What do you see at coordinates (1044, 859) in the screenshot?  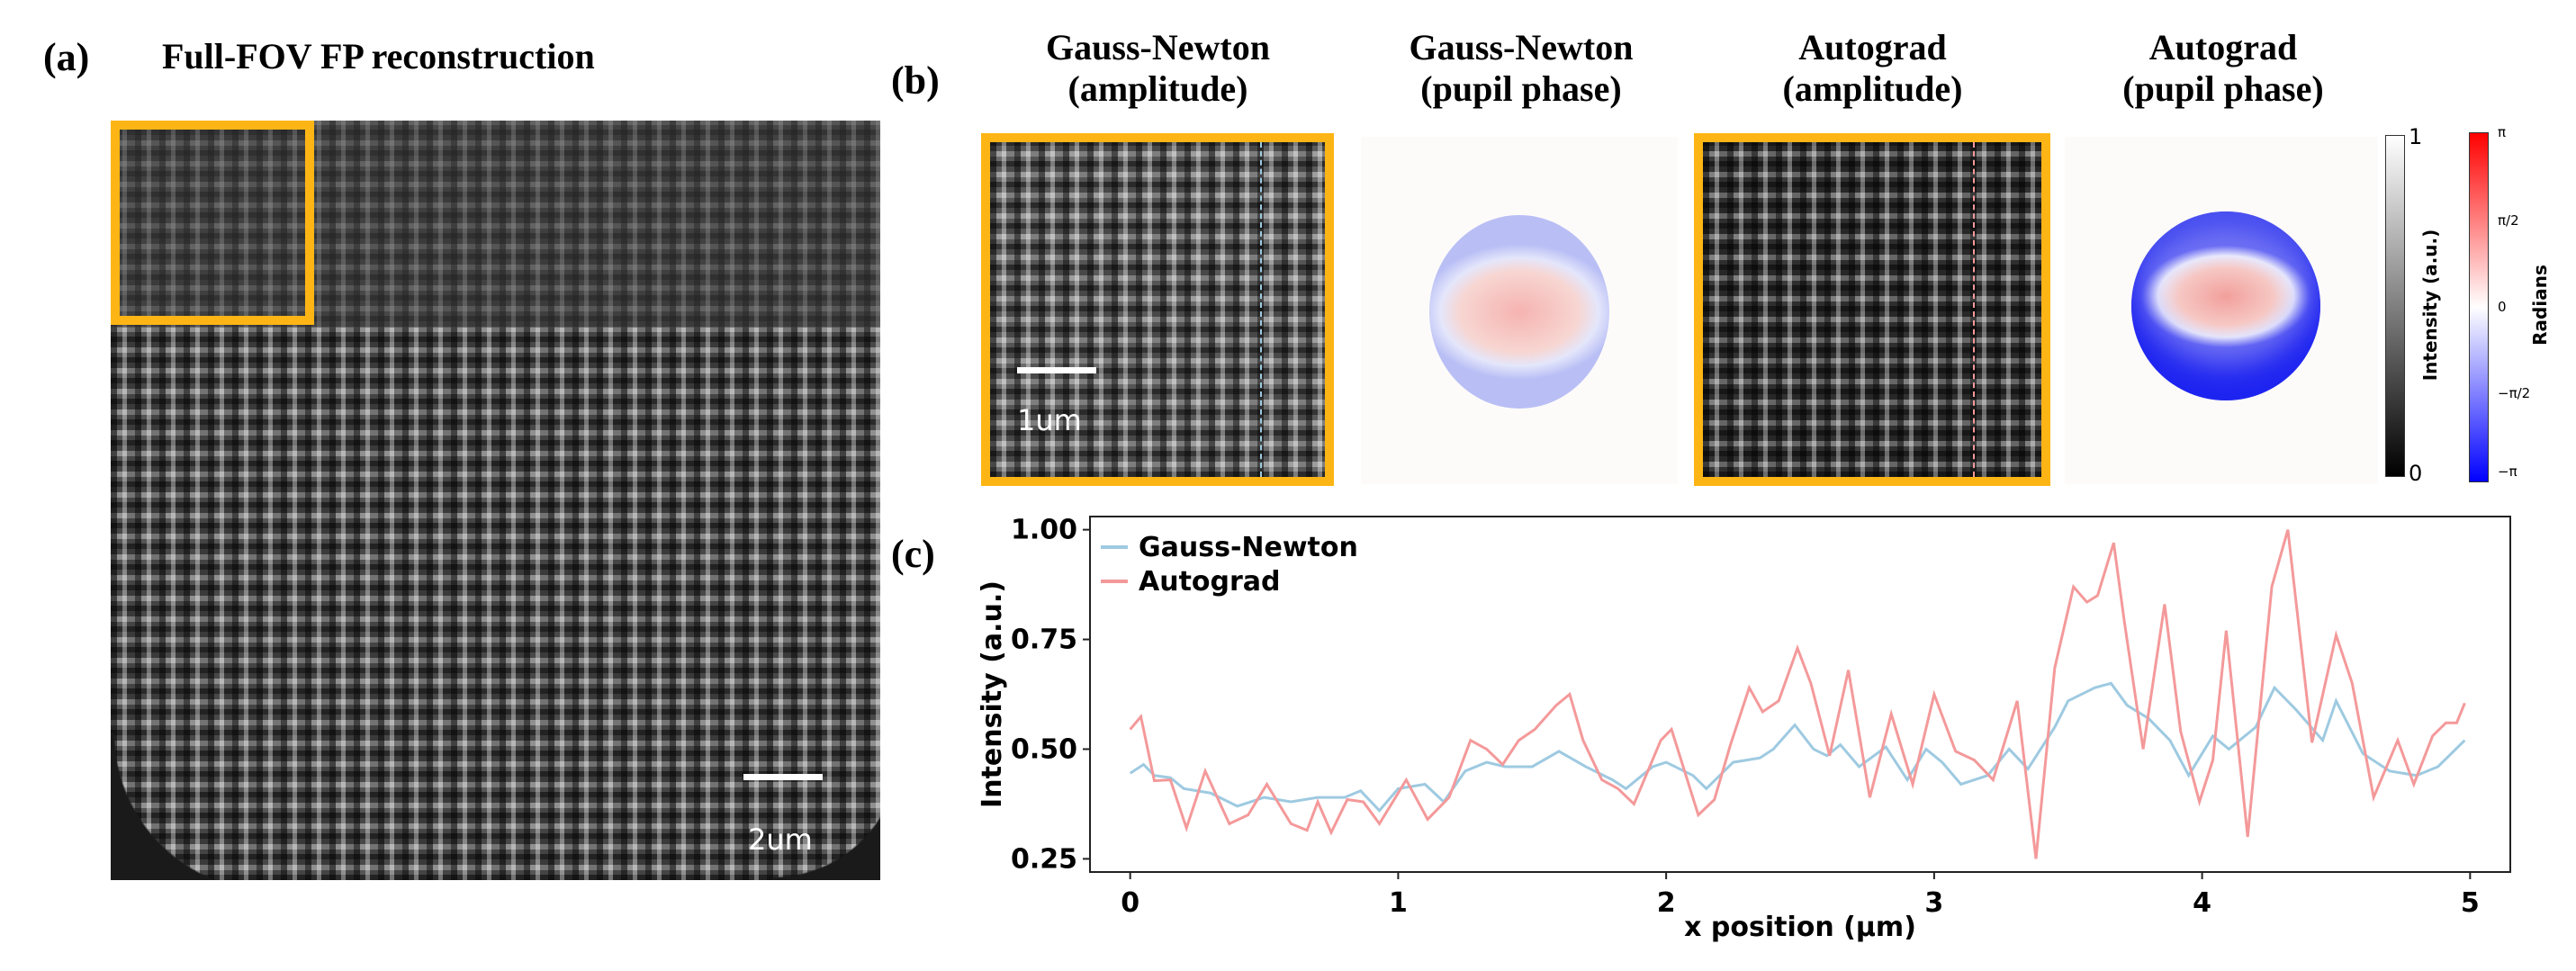 I see `y-tick-label: 0.25` at bounding box center [1044, 859].